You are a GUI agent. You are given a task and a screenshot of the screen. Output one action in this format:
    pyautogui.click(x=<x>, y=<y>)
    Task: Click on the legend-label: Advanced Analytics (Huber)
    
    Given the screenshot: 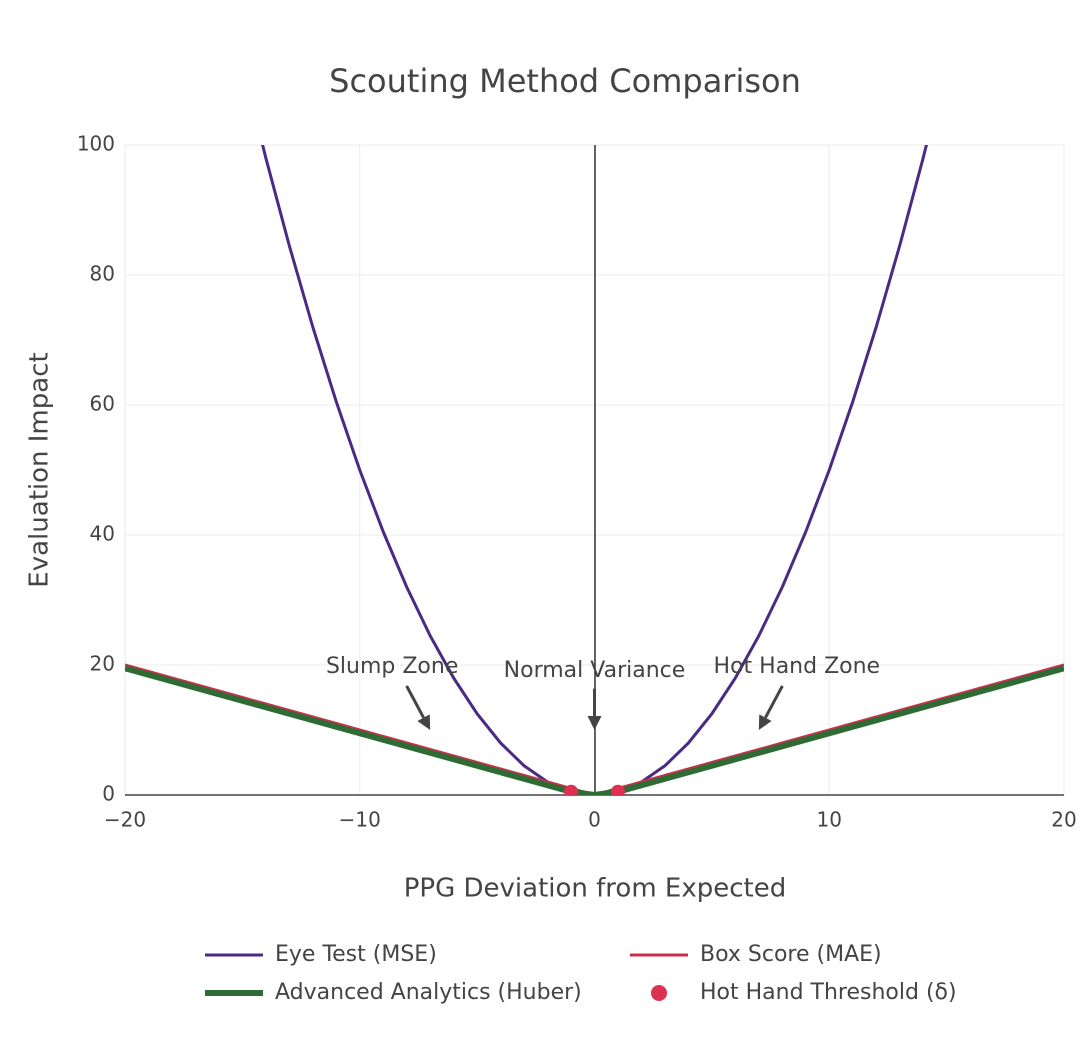 What is the action you would take?
    pyautogui.click(x=428, y=992)
    